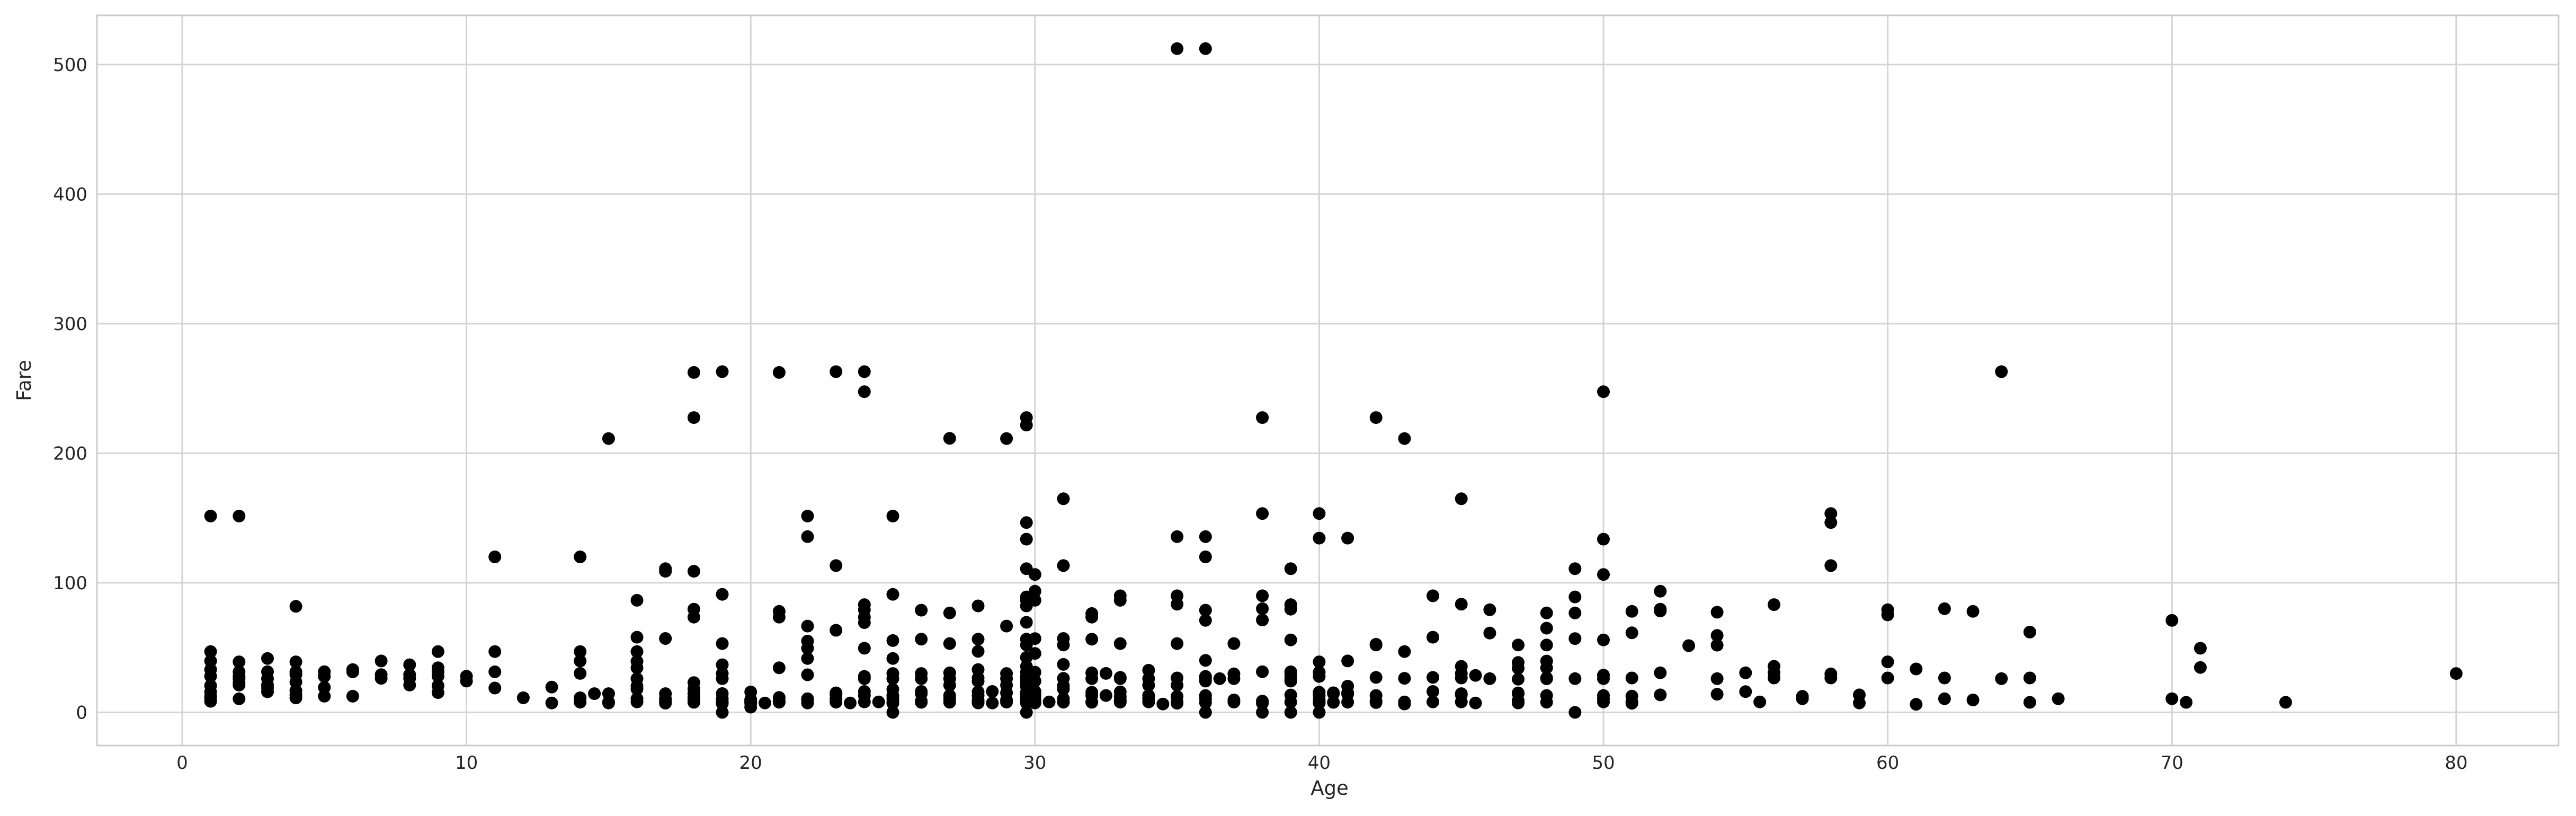  What do you see at coordinates (2456, 763) in the screenshot?
I see `x-tick-label: 80` at bounding box center [2456, 763].